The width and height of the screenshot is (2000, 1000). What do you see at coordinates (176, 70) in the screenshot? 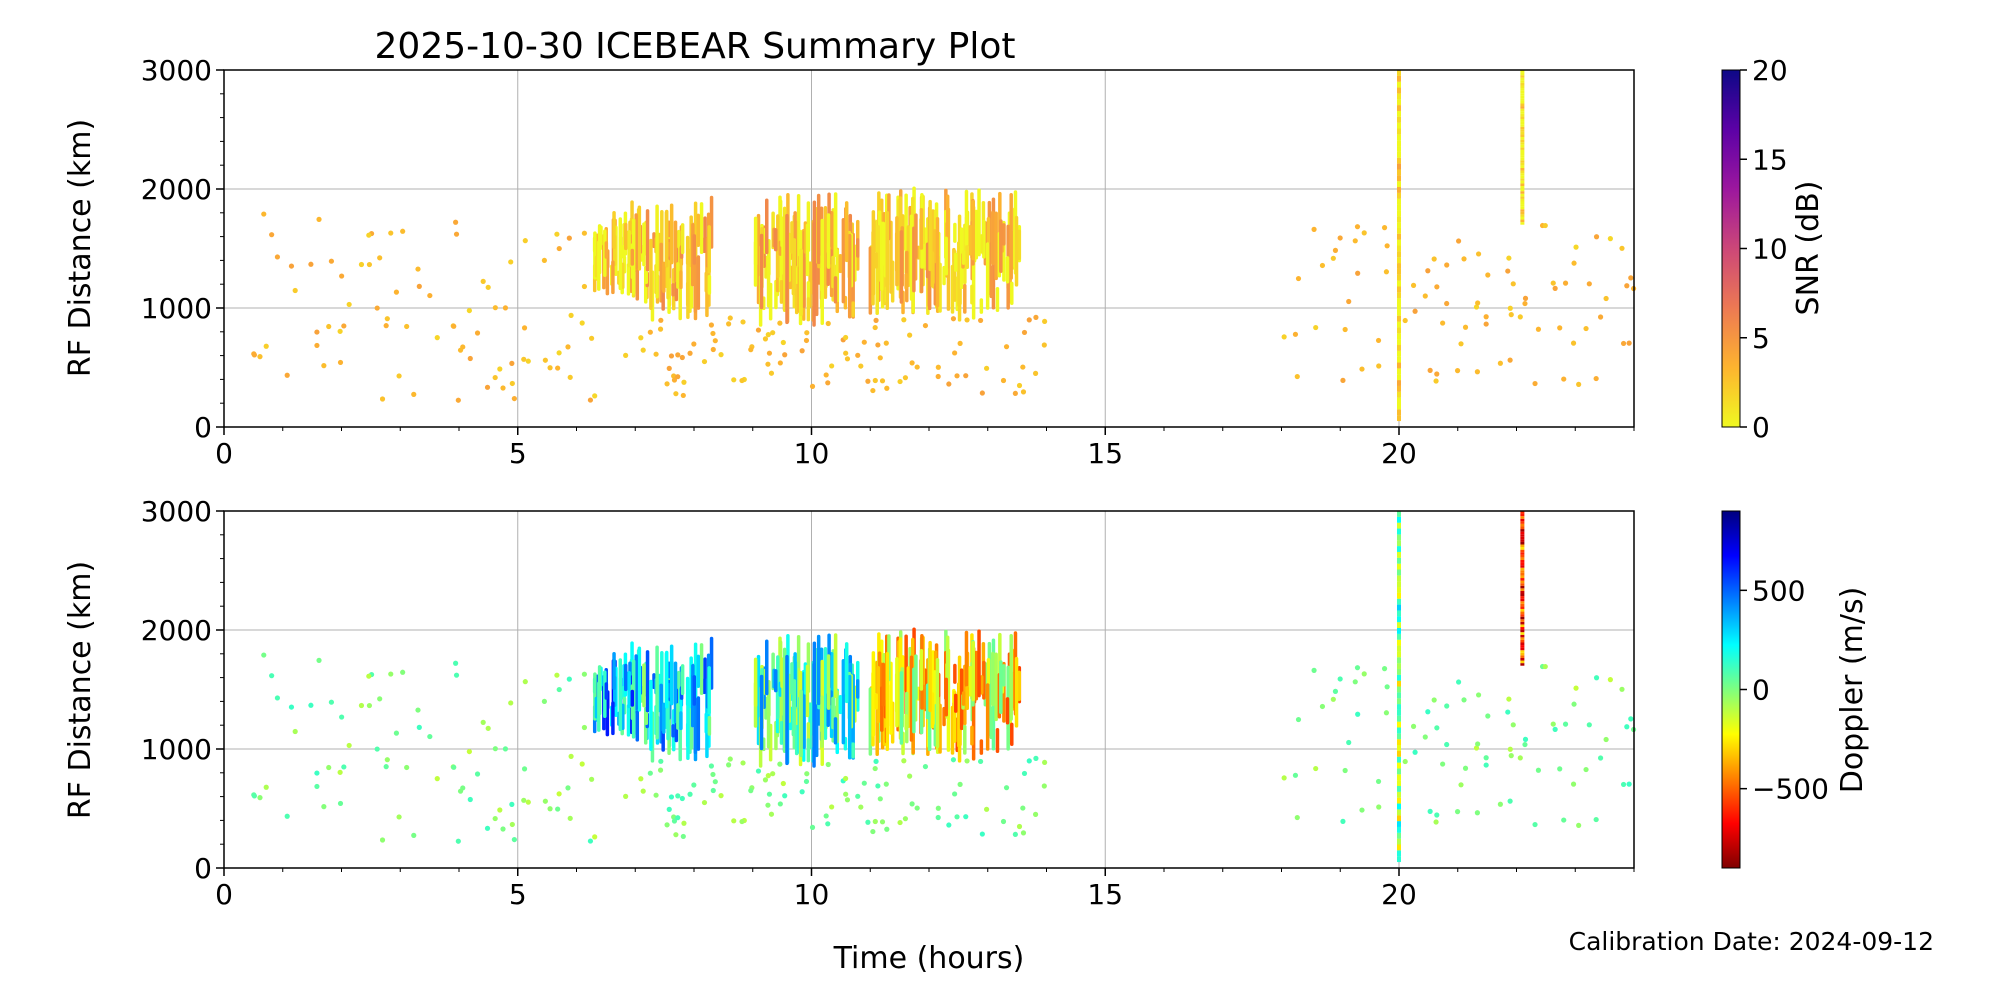
I see `y-tick-label: 3000` at bounding box center [176, 70].